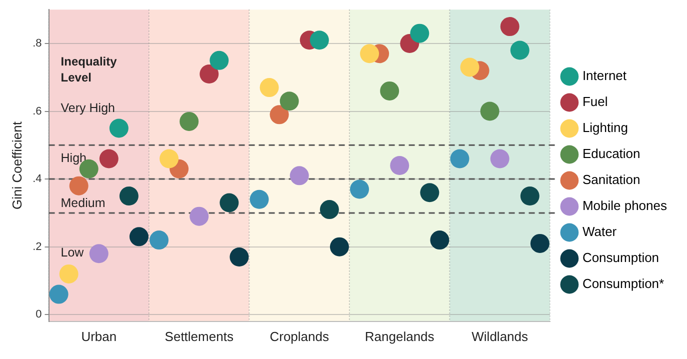 This screenshot has height=359, width=687. I want to click on y-axis-title: Gini Coefficient, so click(16, 165).